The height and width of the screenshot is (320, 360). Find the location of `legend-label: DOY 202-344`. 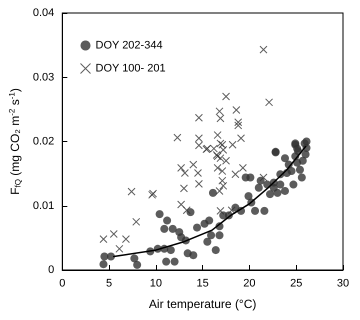

legend-label: DOY 202-344 is located at coordinates (129, 46).